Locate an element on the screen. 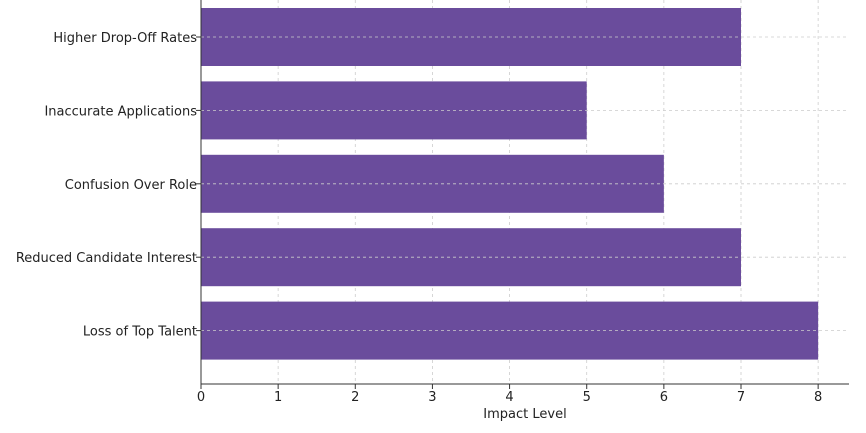  x-tick-label: 5 is located at coordinates (587, 397).